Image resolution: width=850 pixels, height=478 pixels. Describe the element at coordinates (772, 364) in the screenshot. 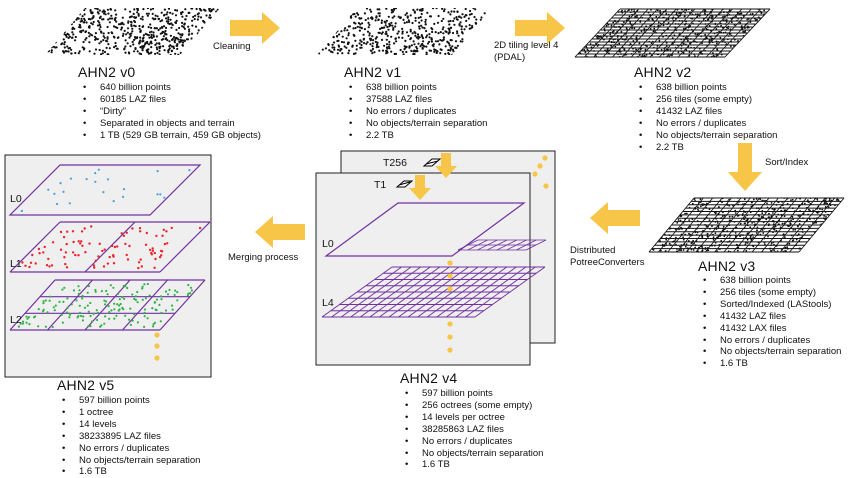

I see `stage-detail: 1.6 TB` at that location.